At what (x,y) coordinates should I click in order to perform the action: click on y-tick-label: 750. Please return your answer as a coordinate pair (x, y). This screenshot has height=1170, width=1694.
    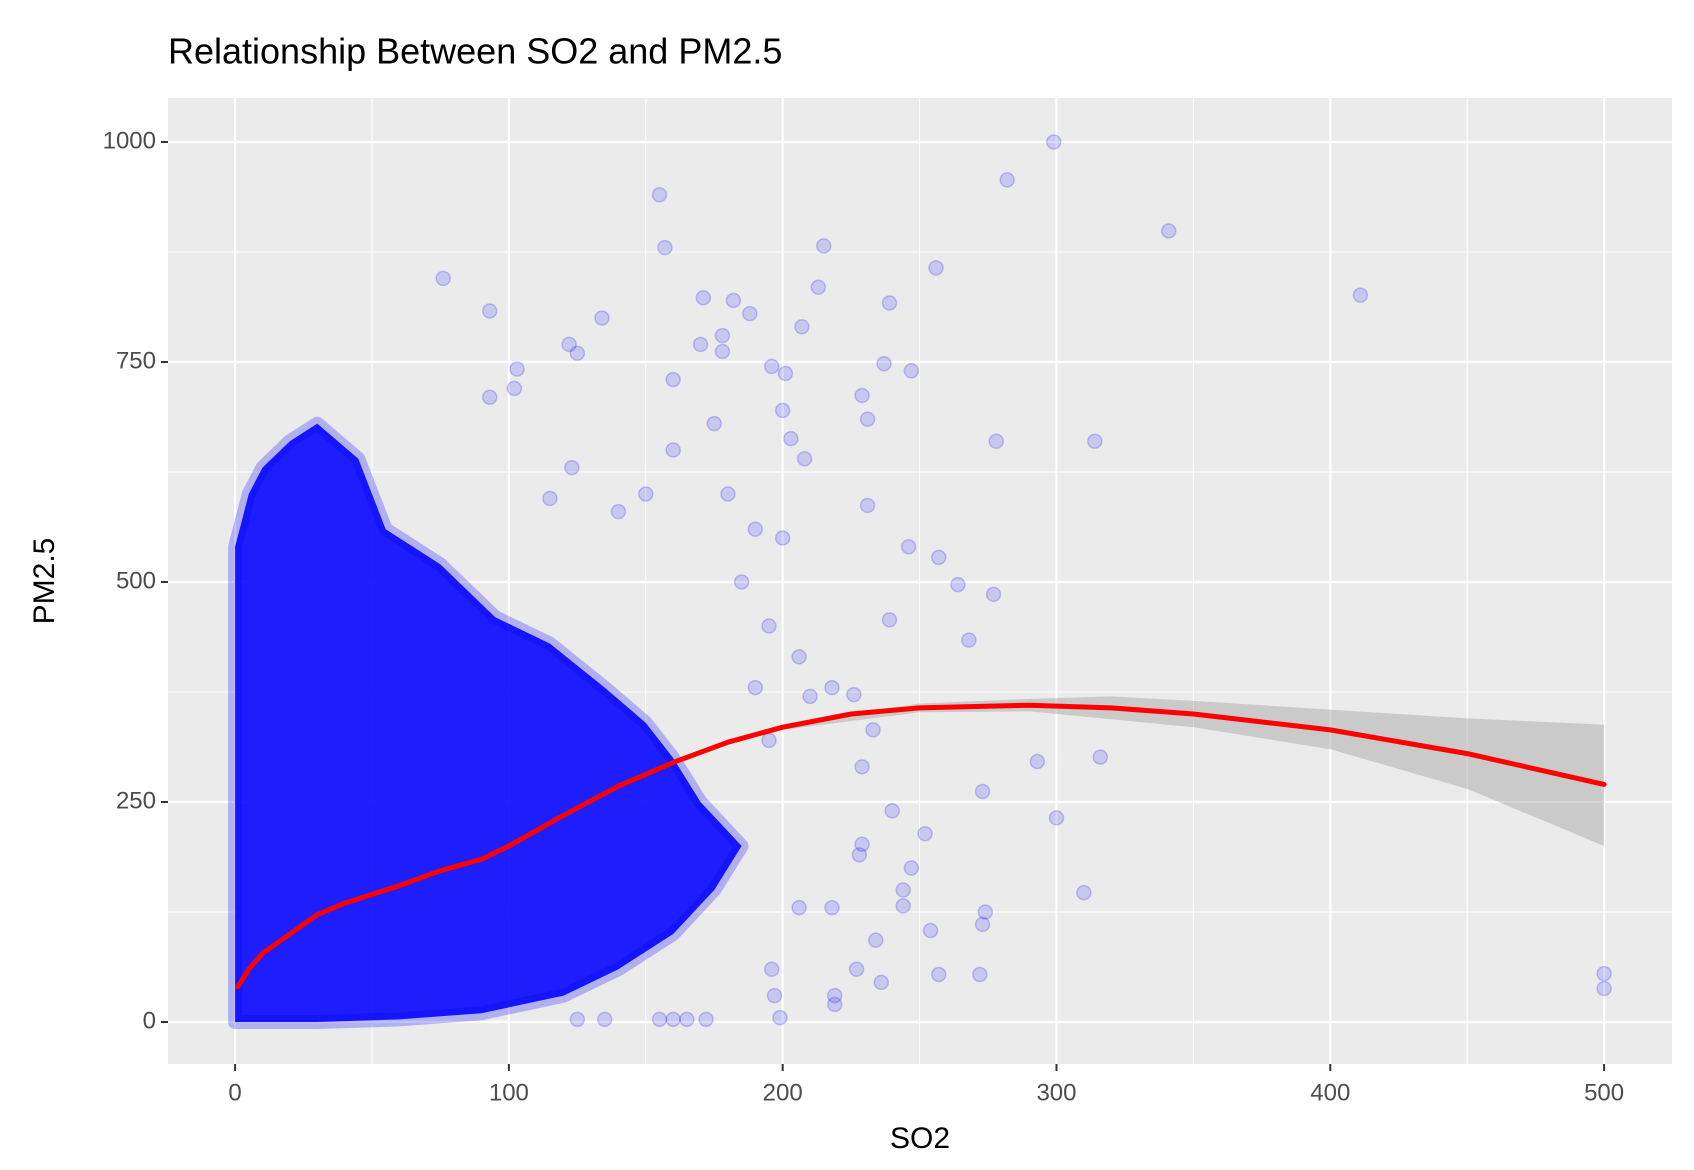
    Looking at the image, I should click on (136, 360).